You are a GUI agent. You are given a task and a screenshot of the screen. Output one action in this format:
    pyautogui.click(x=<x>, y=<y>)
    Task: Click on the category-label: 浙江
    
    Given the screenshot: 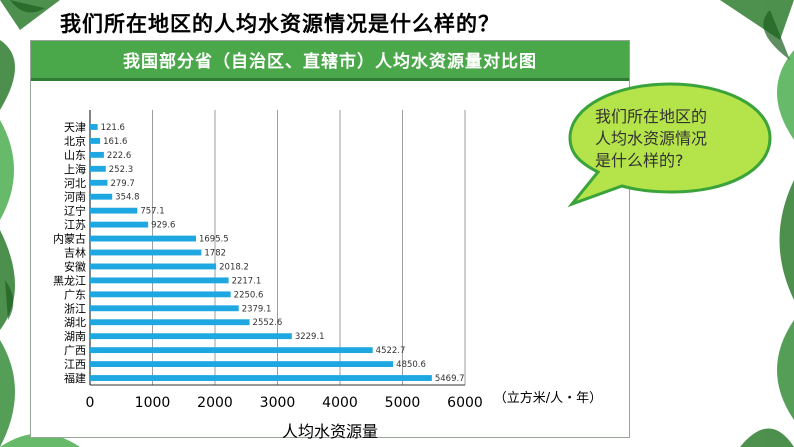 What is the action you would take?
    pyautogui.click(x=75, y=308)
    